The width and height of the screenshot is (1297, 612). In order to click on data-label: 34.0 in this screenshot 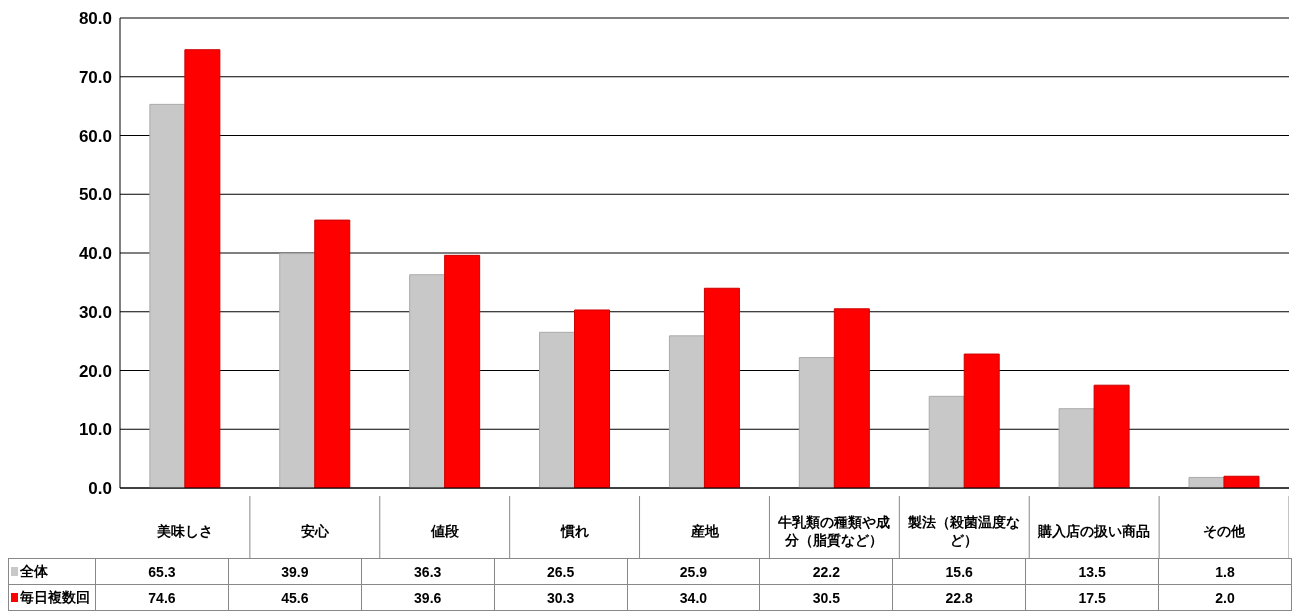, I will do `click(693, 597)`.